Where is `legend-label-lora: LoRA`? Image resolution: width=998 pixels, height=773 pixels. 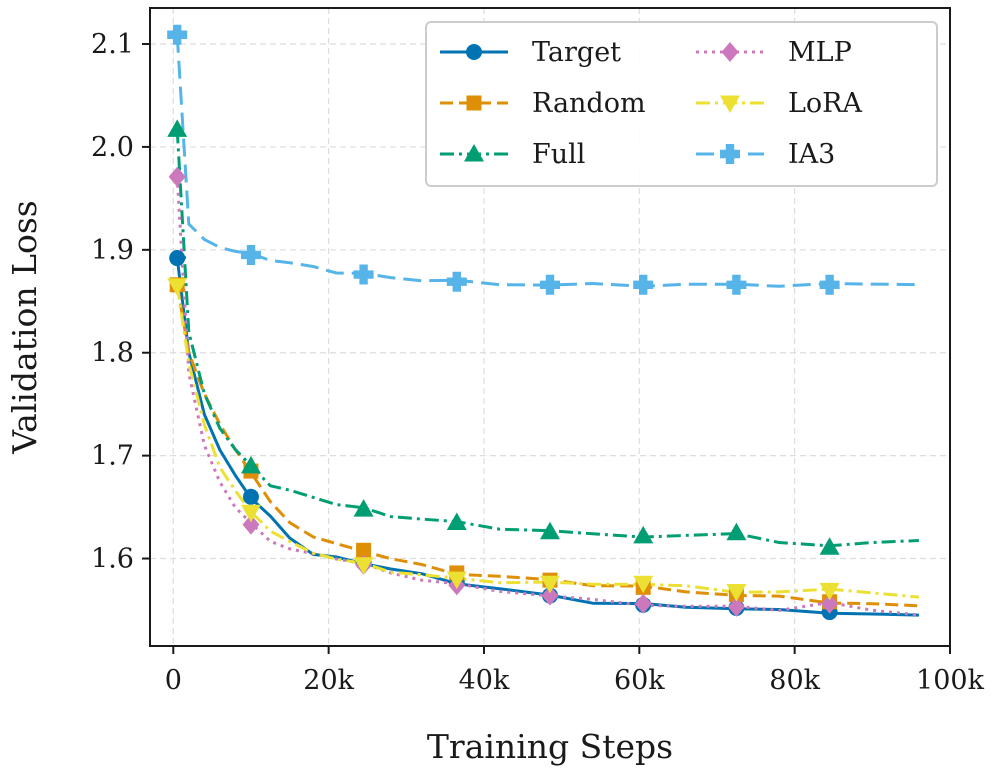 legend-label-lora: LoRA is located at coordinates (825, 103).